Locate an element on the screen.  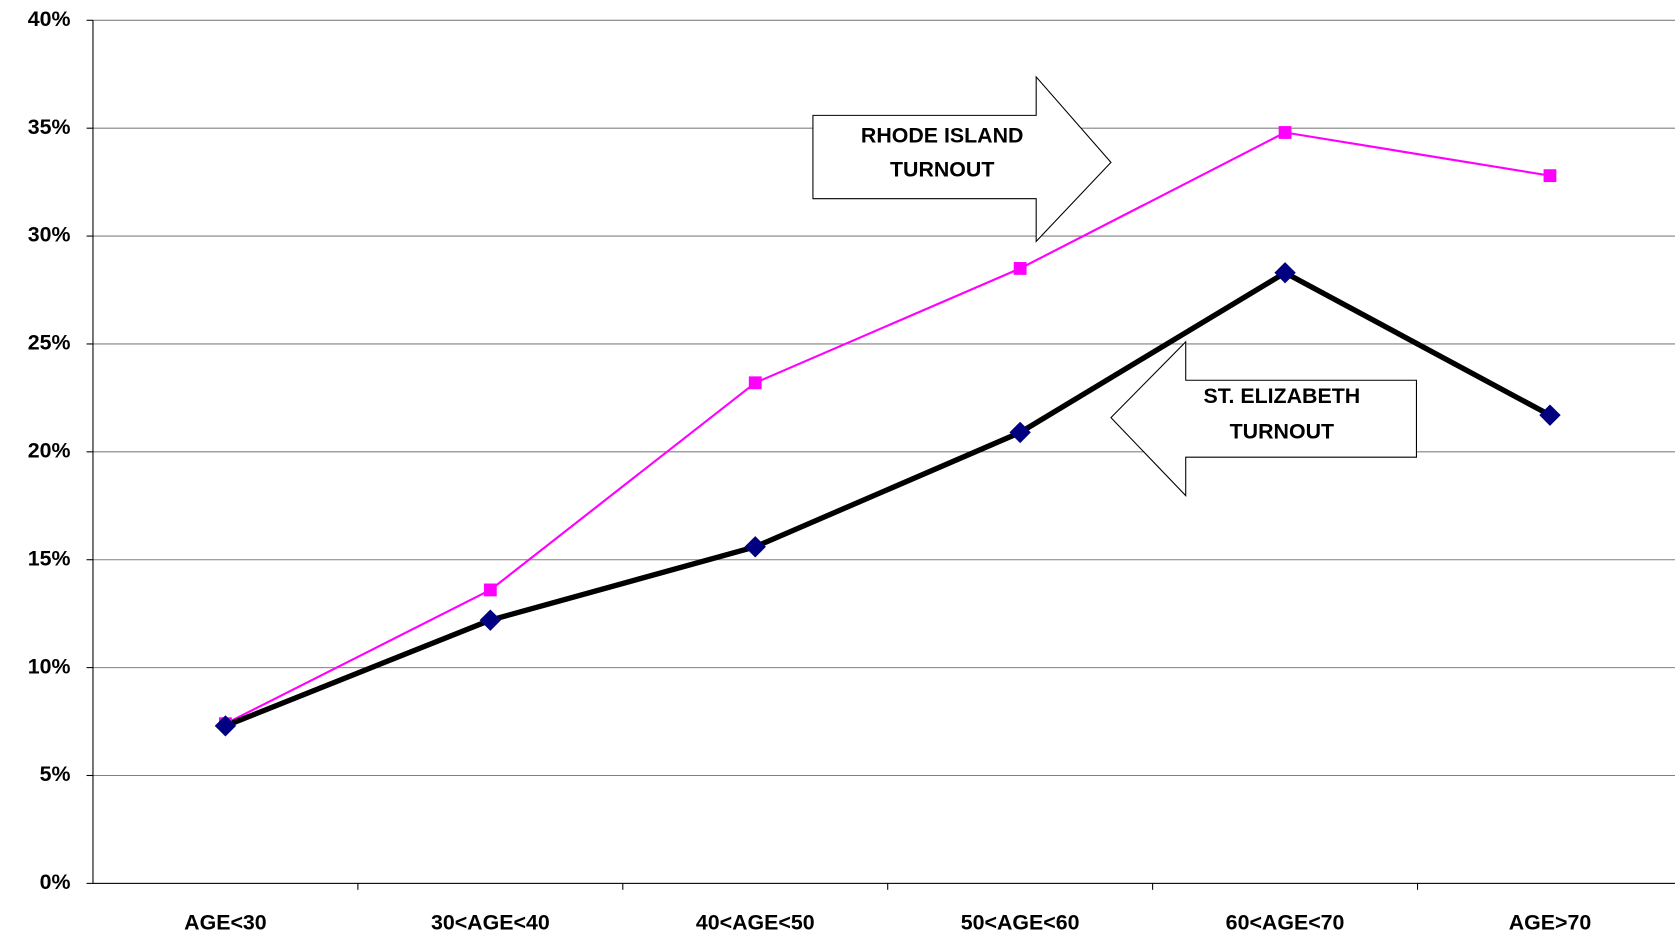
y-tick-label: 10% is located at coordinates (49, 666).